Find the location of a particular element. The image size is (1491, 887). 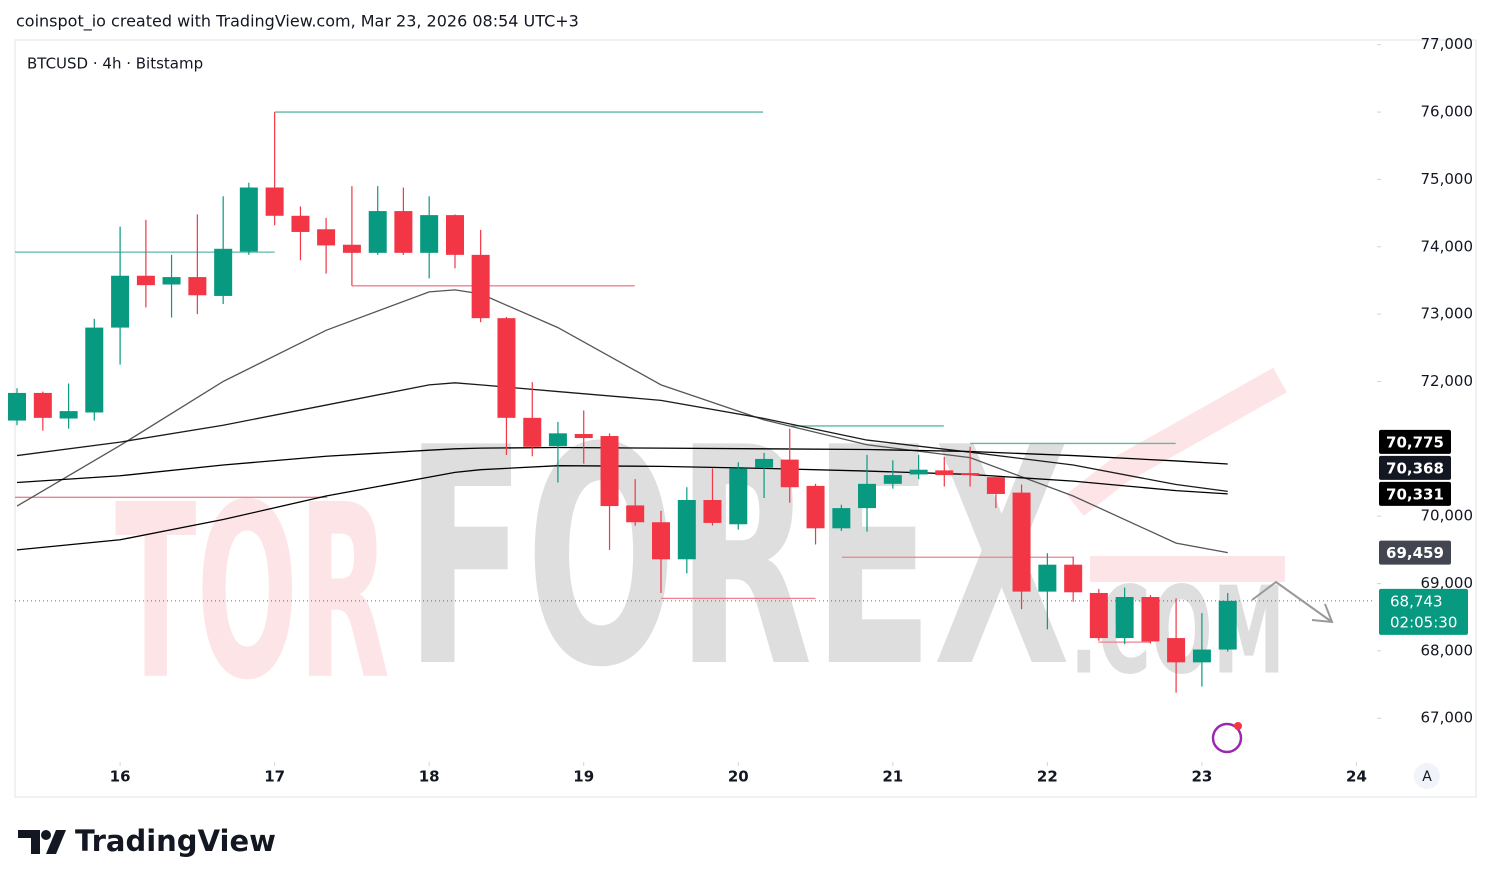

assistant-icon is located at coordinates (1227, 738).